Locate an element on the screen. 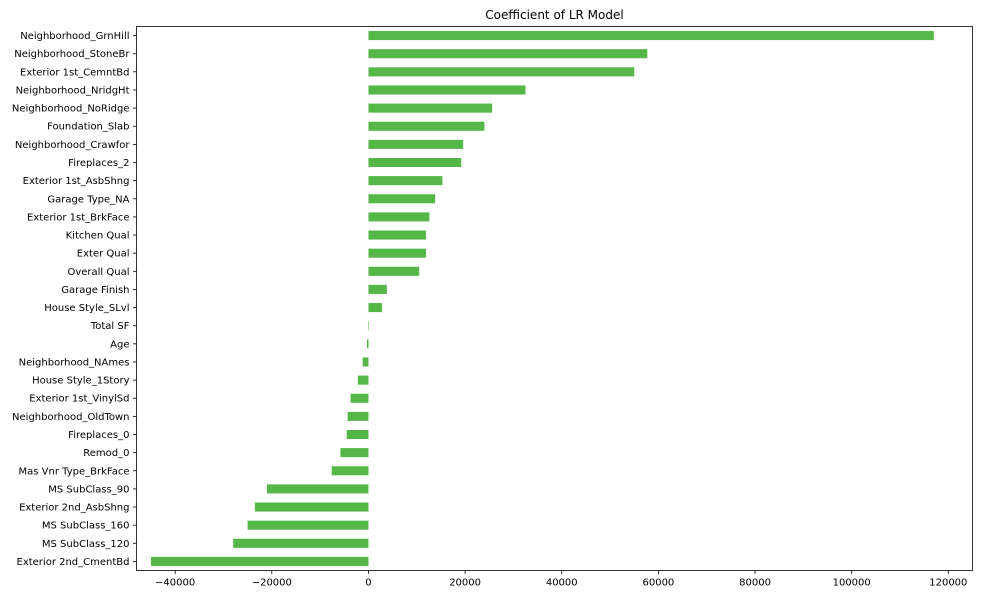 The width and height of the screenshot is (994, 596). x-tick-label: 40000 is located at coordinates (562, 583).